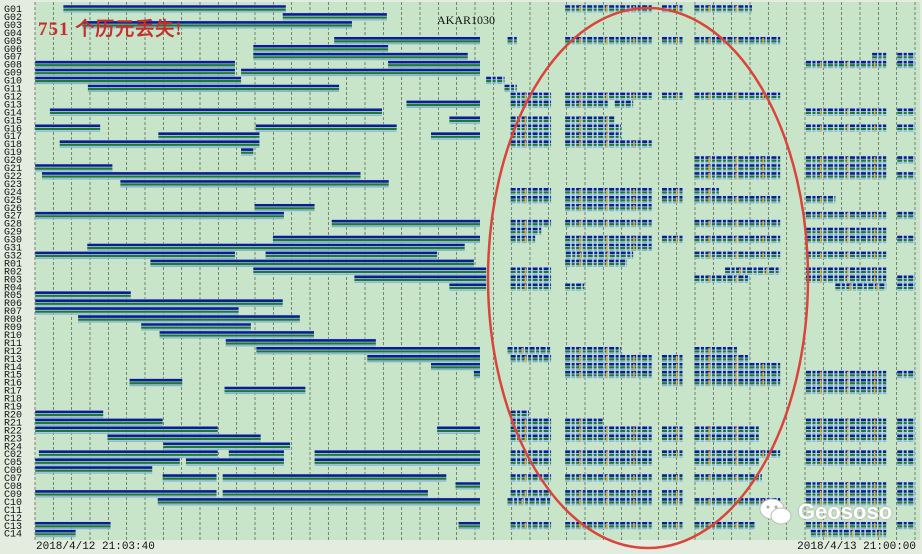  Describe the element at coordinates (13, 408) in the screenshot. I see `satellite-label: R19` at that location.